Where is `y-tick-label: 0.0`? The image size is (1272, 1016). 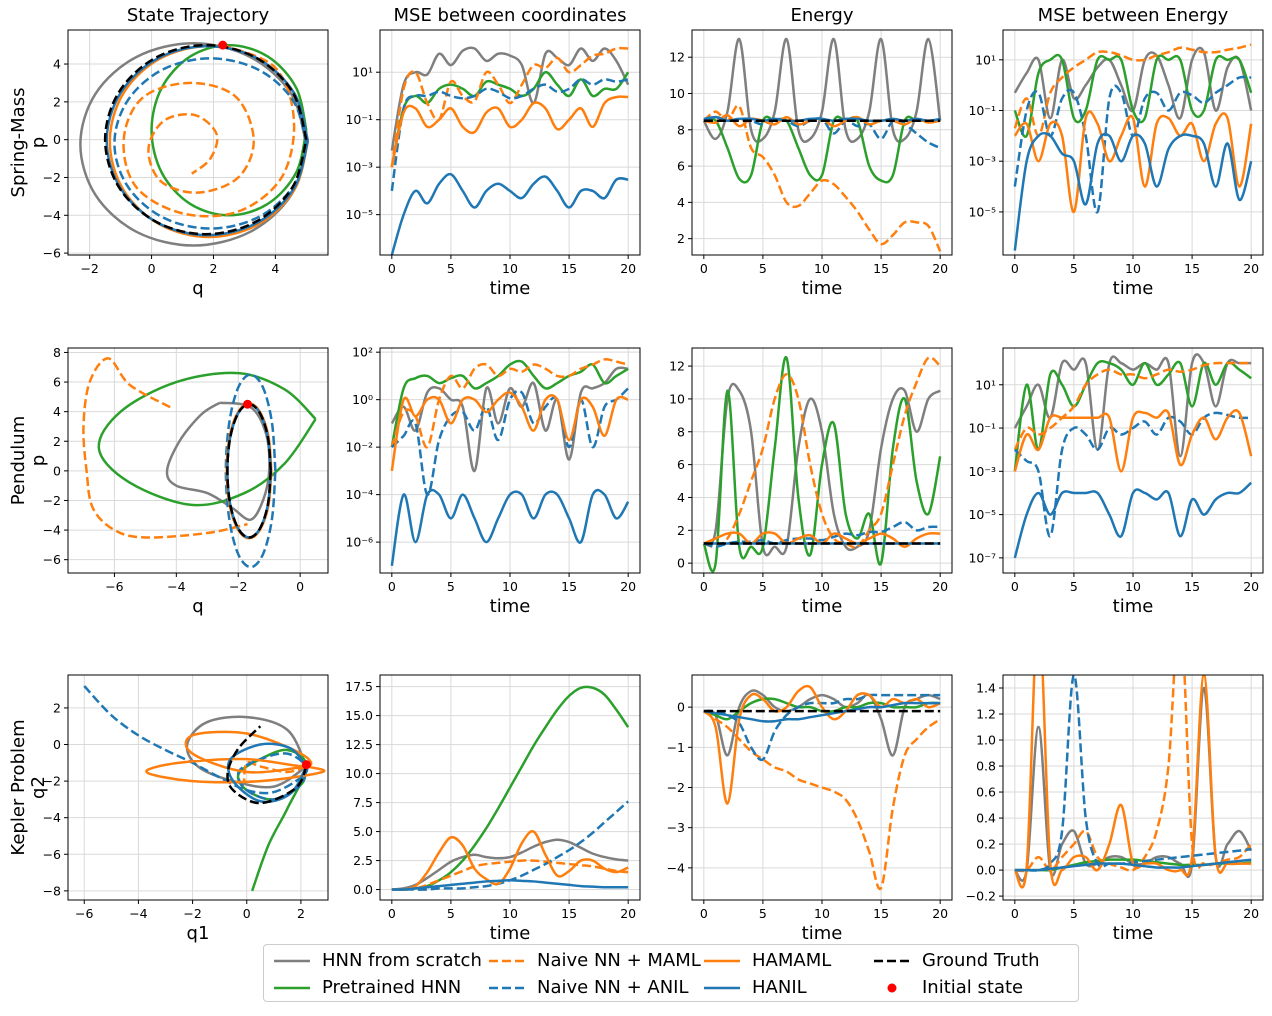
y-tick-label: 0.0 is located at coordinates (363, 889).